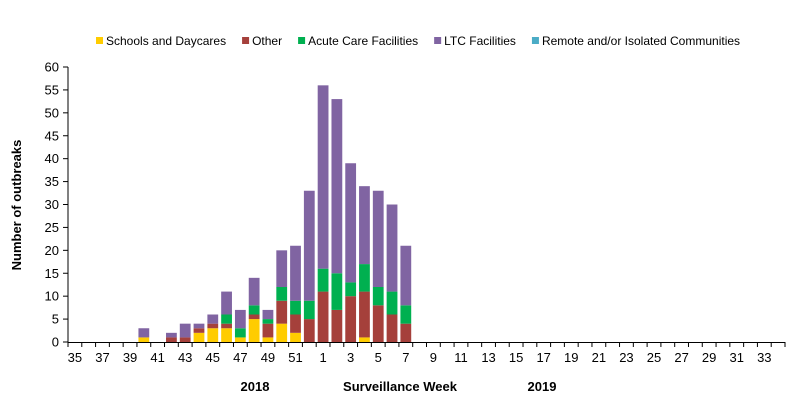 The image size is (796, 403). Describe the element at coordinates (52, 158) in the screenshot. I see `y-tick-label: 40` at that location.